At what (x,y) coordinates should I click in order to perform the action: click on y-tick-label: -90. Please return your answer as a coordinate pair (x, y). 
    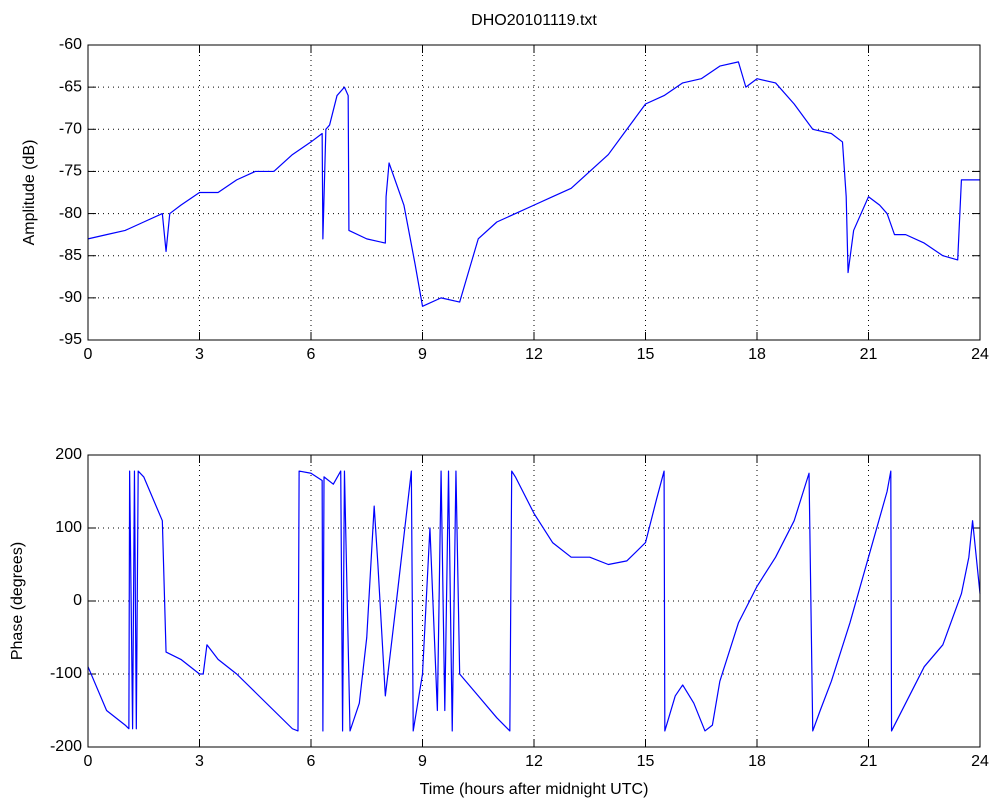
    Looking at the image, I should click on (70, 297).